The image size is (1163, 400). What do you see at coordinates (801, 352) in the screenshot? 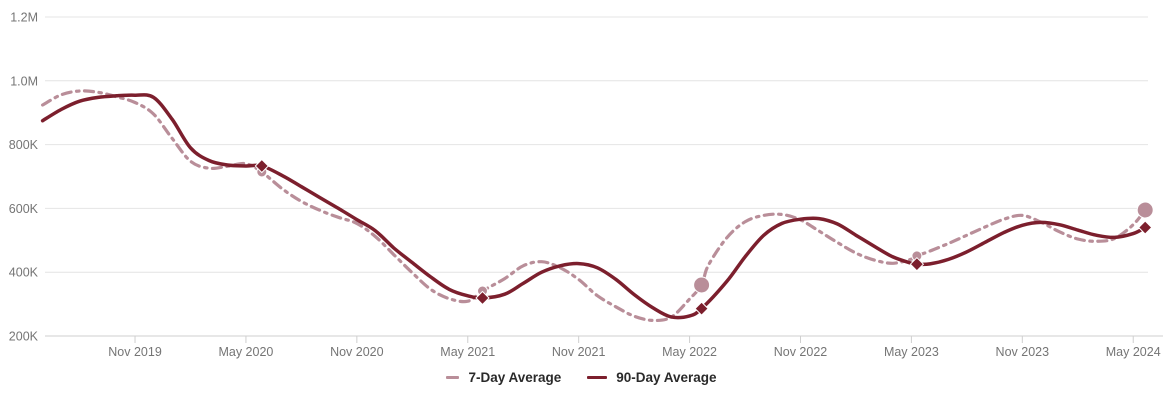
I see `x-axis-label: Nov 2022` at bounding box center [801, 352].